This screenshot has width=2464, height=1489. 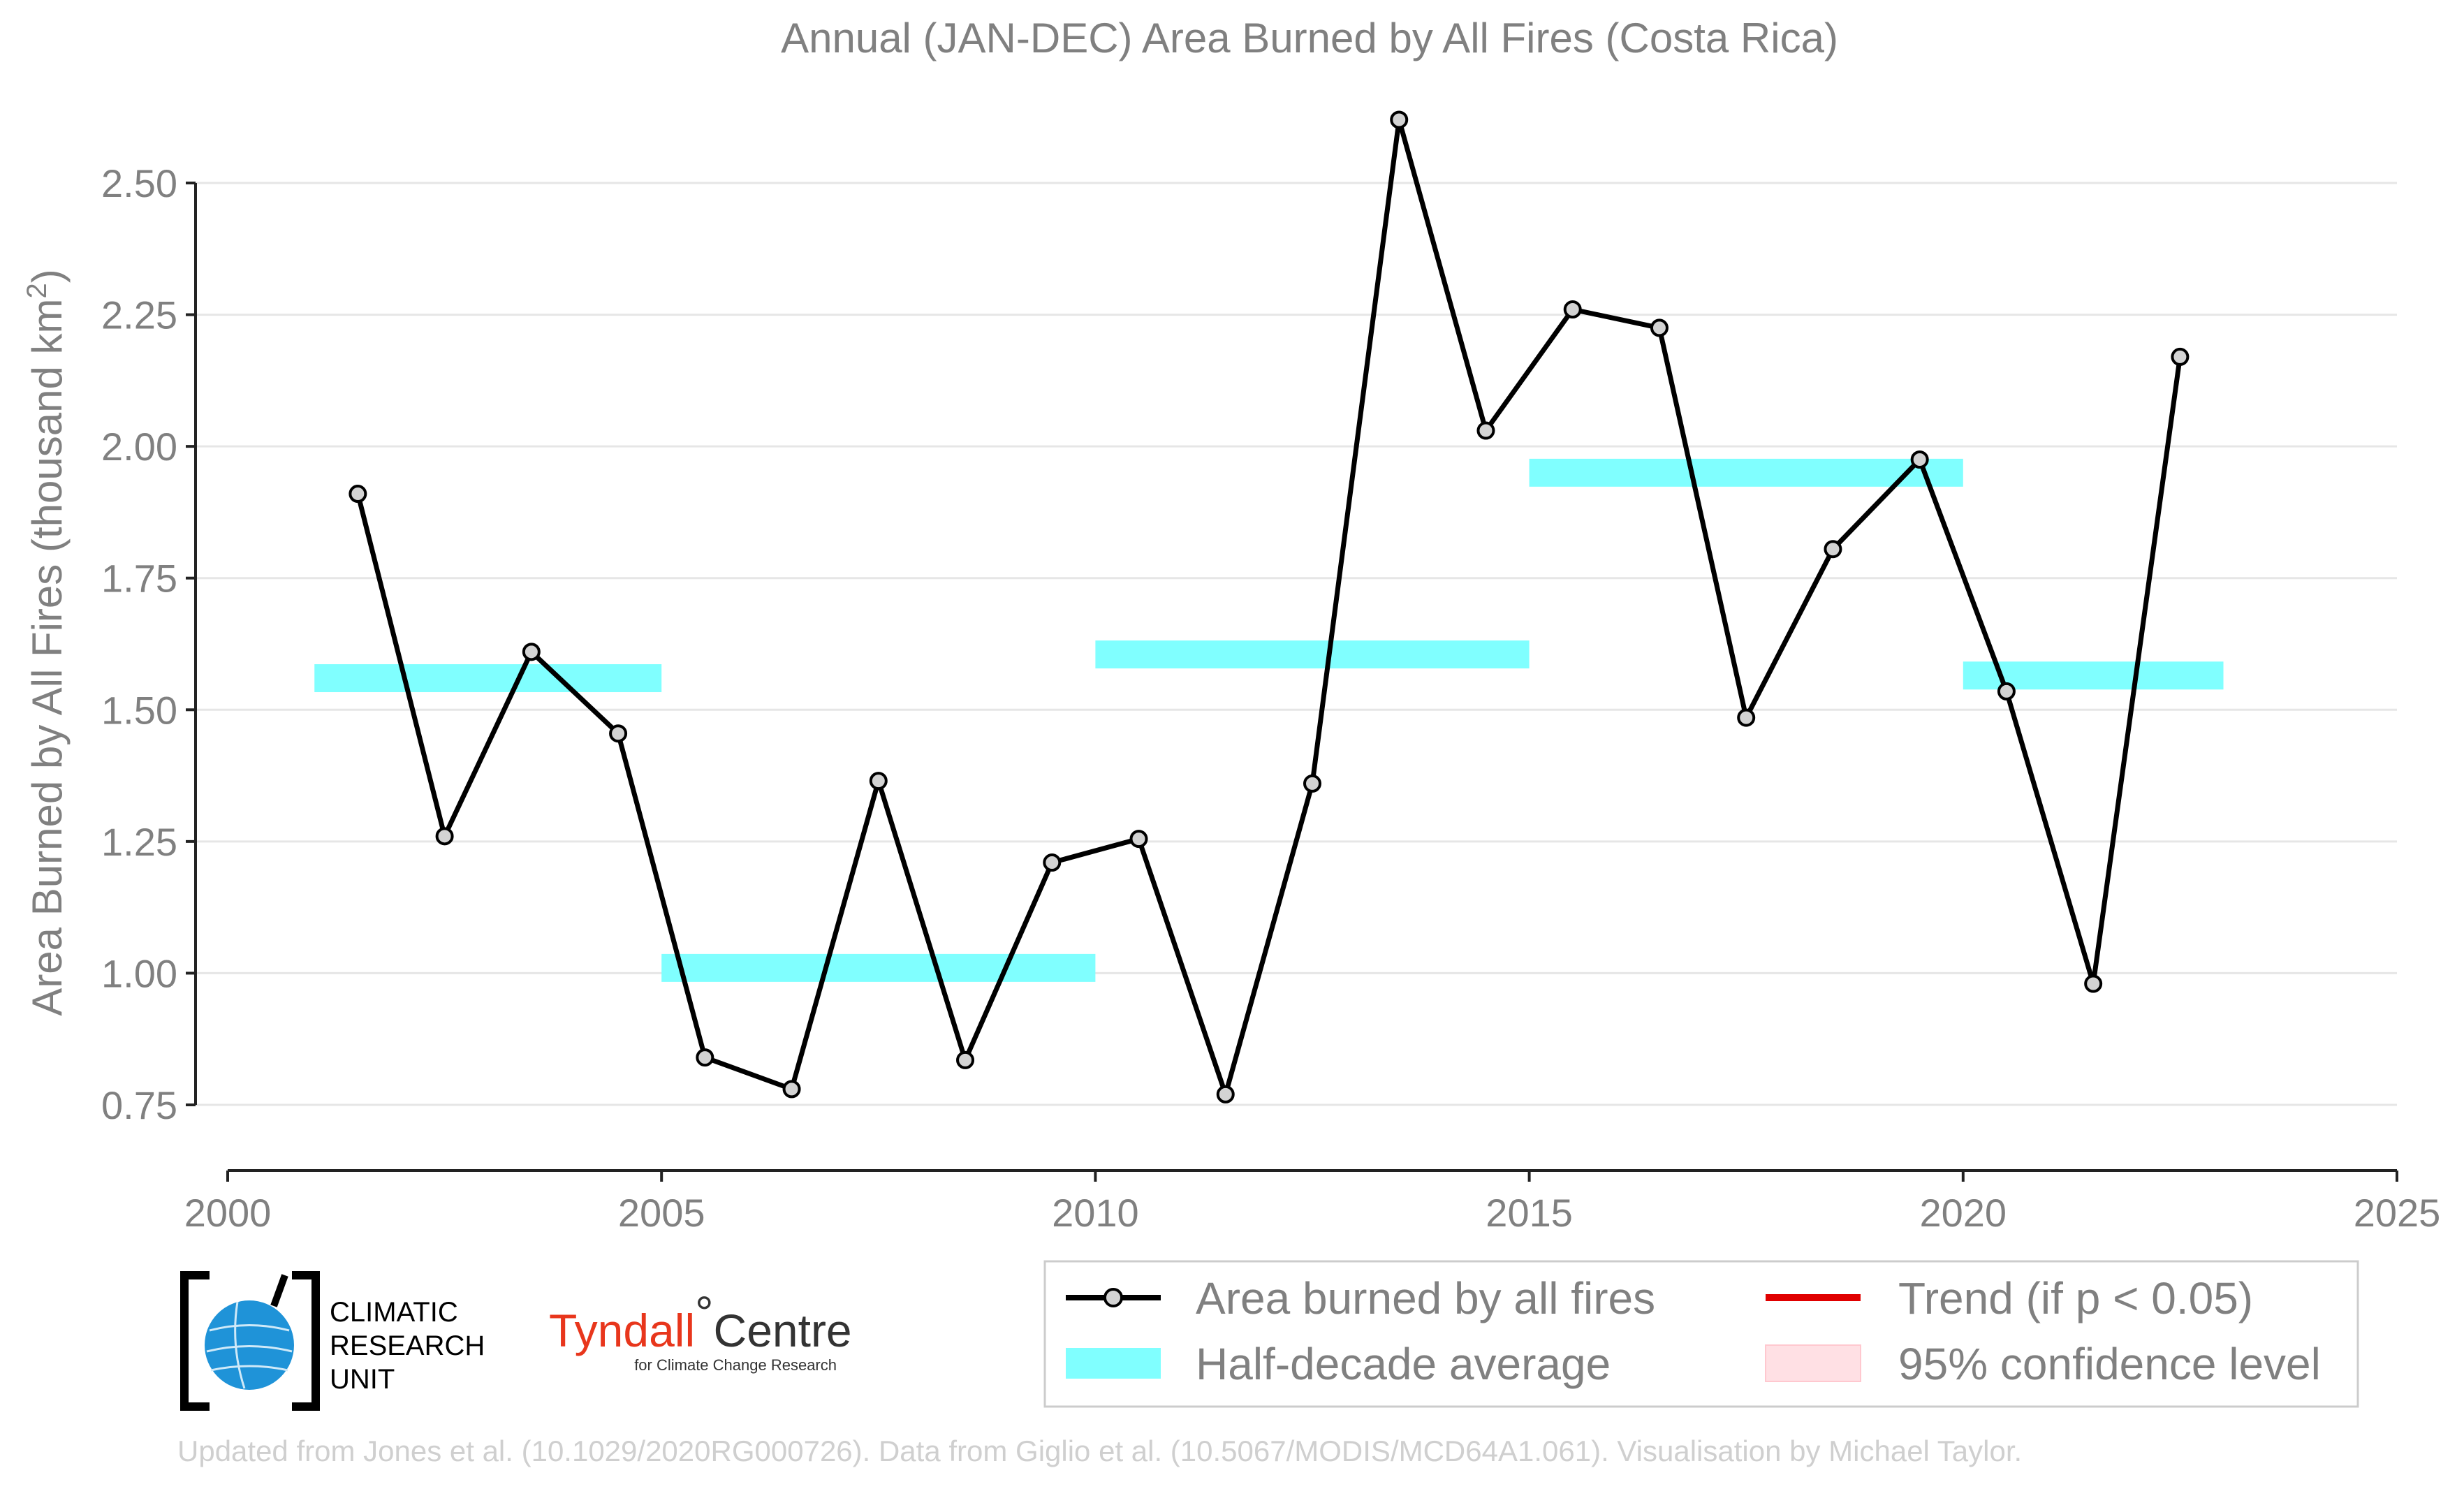 I want to click on y-tick-label-1.00: 1.00, so click(x=139, y=973).